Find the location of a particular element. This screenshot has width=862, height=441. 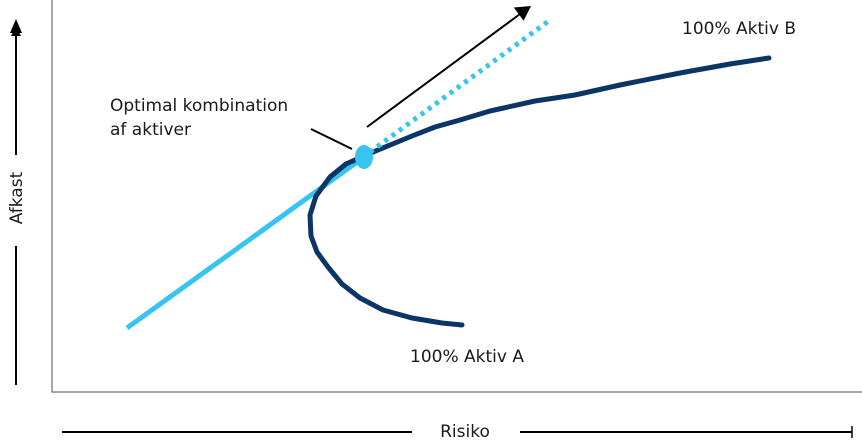

asset-b-label: 100% Aktiv B is located at coordinates (739, 29).